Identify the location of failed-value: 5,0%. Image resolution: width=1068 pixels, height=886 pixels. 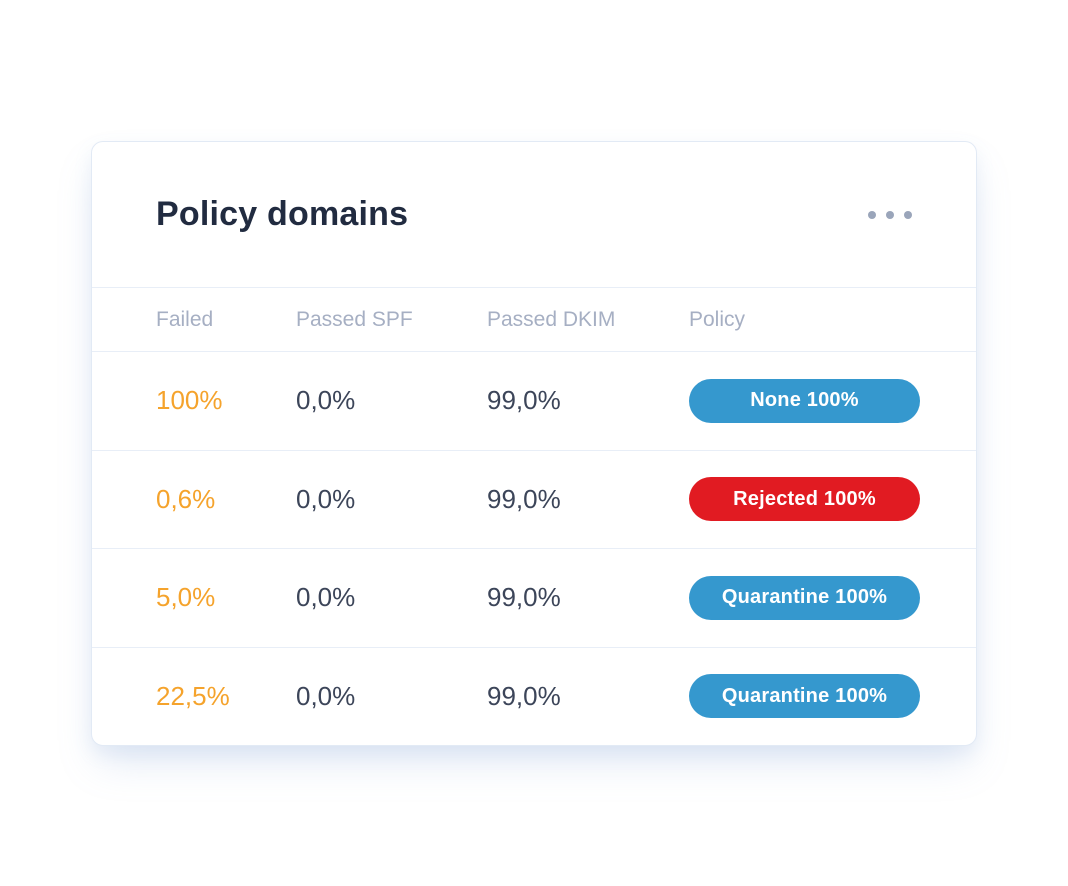
(186, 597).